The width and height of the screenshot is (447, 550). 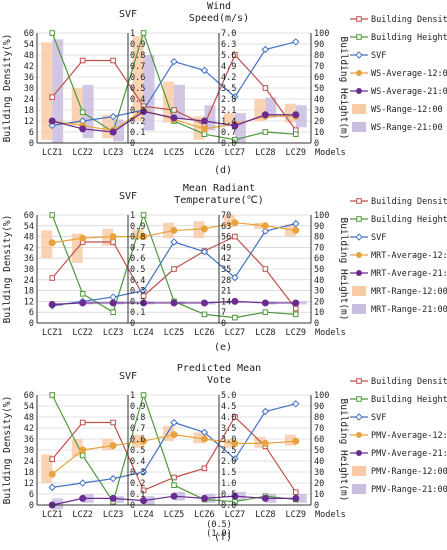 I want to click on legend-label: SVF, so click(x=378, y=418).